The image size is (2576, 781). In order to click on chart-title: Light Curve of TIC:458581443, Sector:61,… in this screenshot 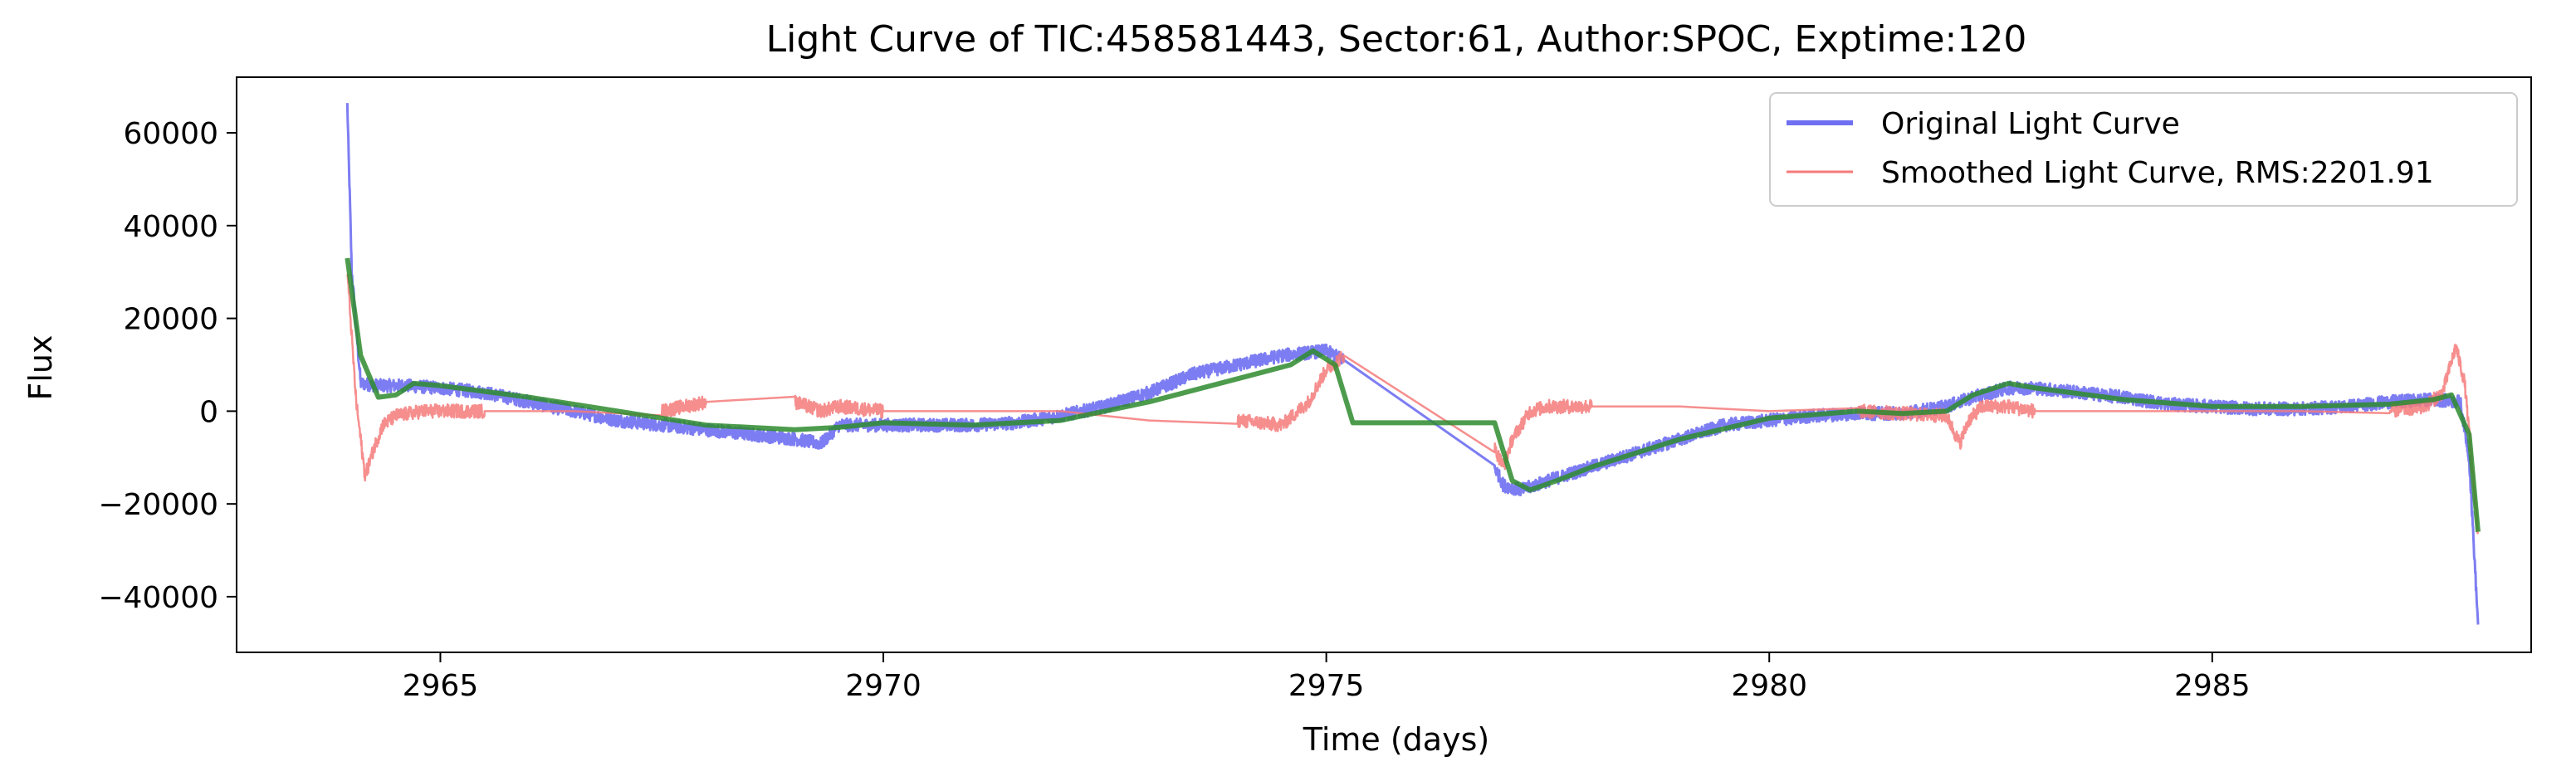, I will do `click(1396, 39)`.